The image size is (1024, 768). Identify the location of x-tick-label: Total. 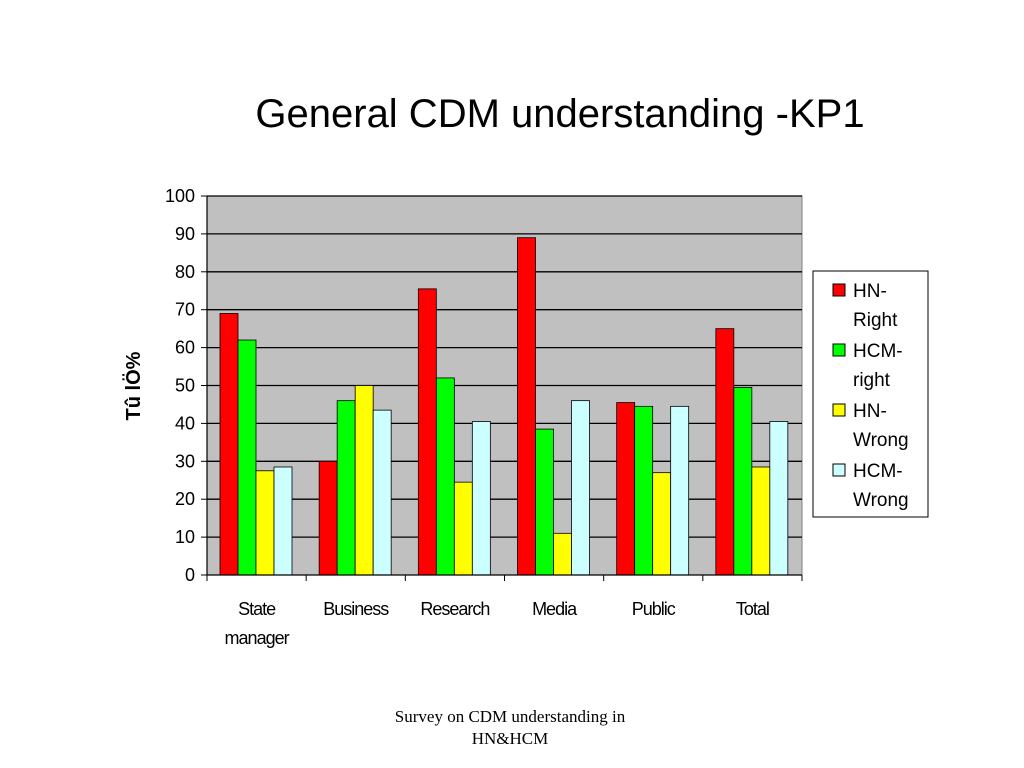
(752, 609).